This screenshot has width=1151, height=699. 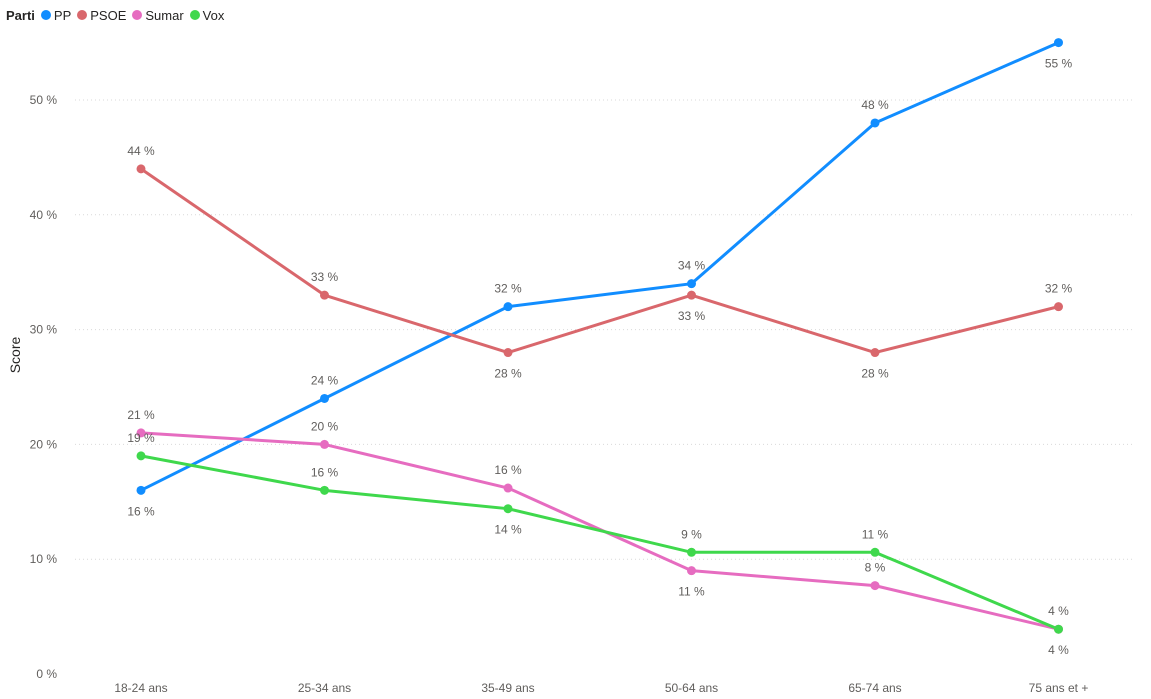 I want to click on y-tick-label: 0 %, so click(x=46, y=674).